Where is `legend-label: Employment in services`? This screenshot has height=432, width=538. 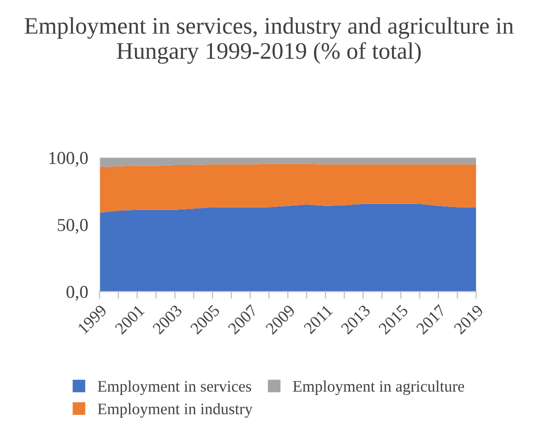 legend-label: Employment in services is located at coordinates (175, 388).